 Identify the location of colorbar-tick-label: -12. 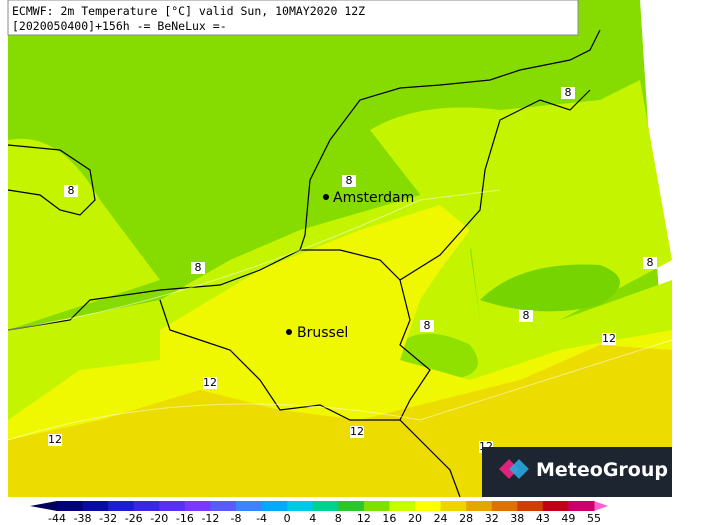
(210, 518).